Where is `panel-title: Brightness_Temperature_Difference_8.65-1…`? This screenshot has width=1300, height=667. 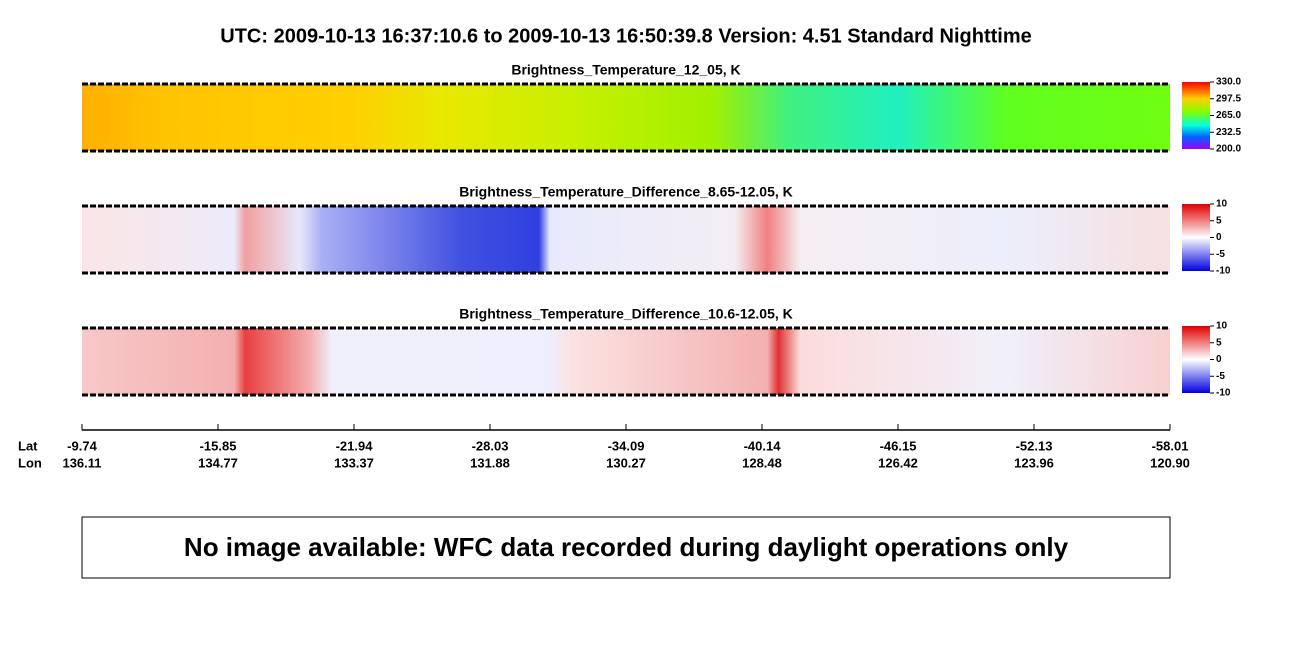 panel-title: Brightness_Temperature_Difference_8.65-1… is located at coordinates (626, 192).